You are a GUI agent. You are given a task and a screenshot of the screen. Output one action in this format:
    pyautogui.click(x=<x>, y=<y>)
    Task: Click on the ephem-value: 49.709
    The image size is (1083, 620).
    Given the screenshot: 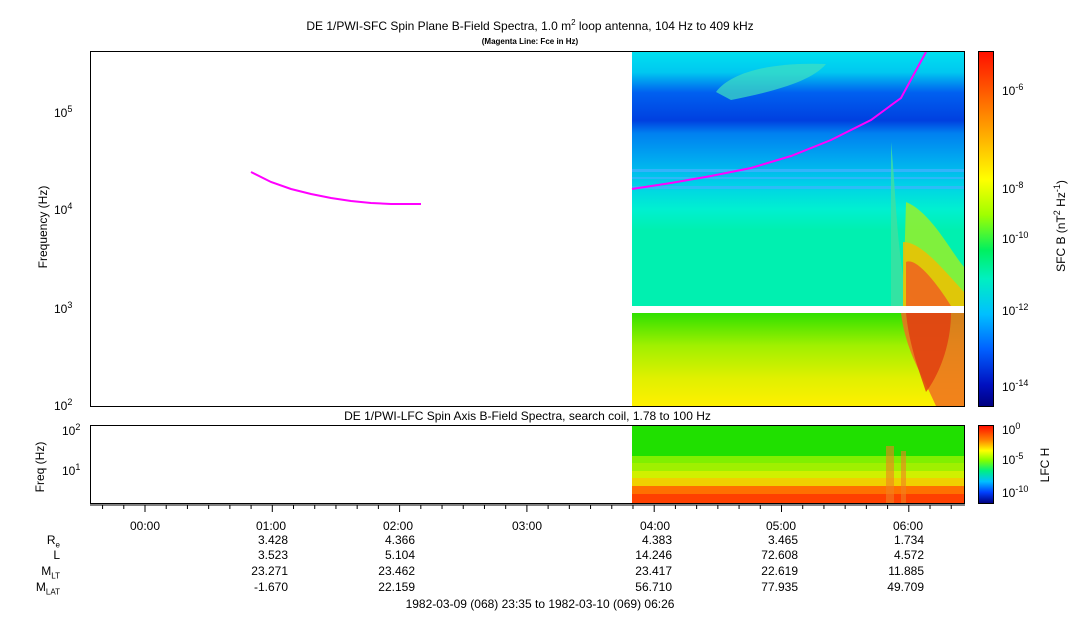 What is the action you would take?
    pyautogui.click(x=905, y=587)
    